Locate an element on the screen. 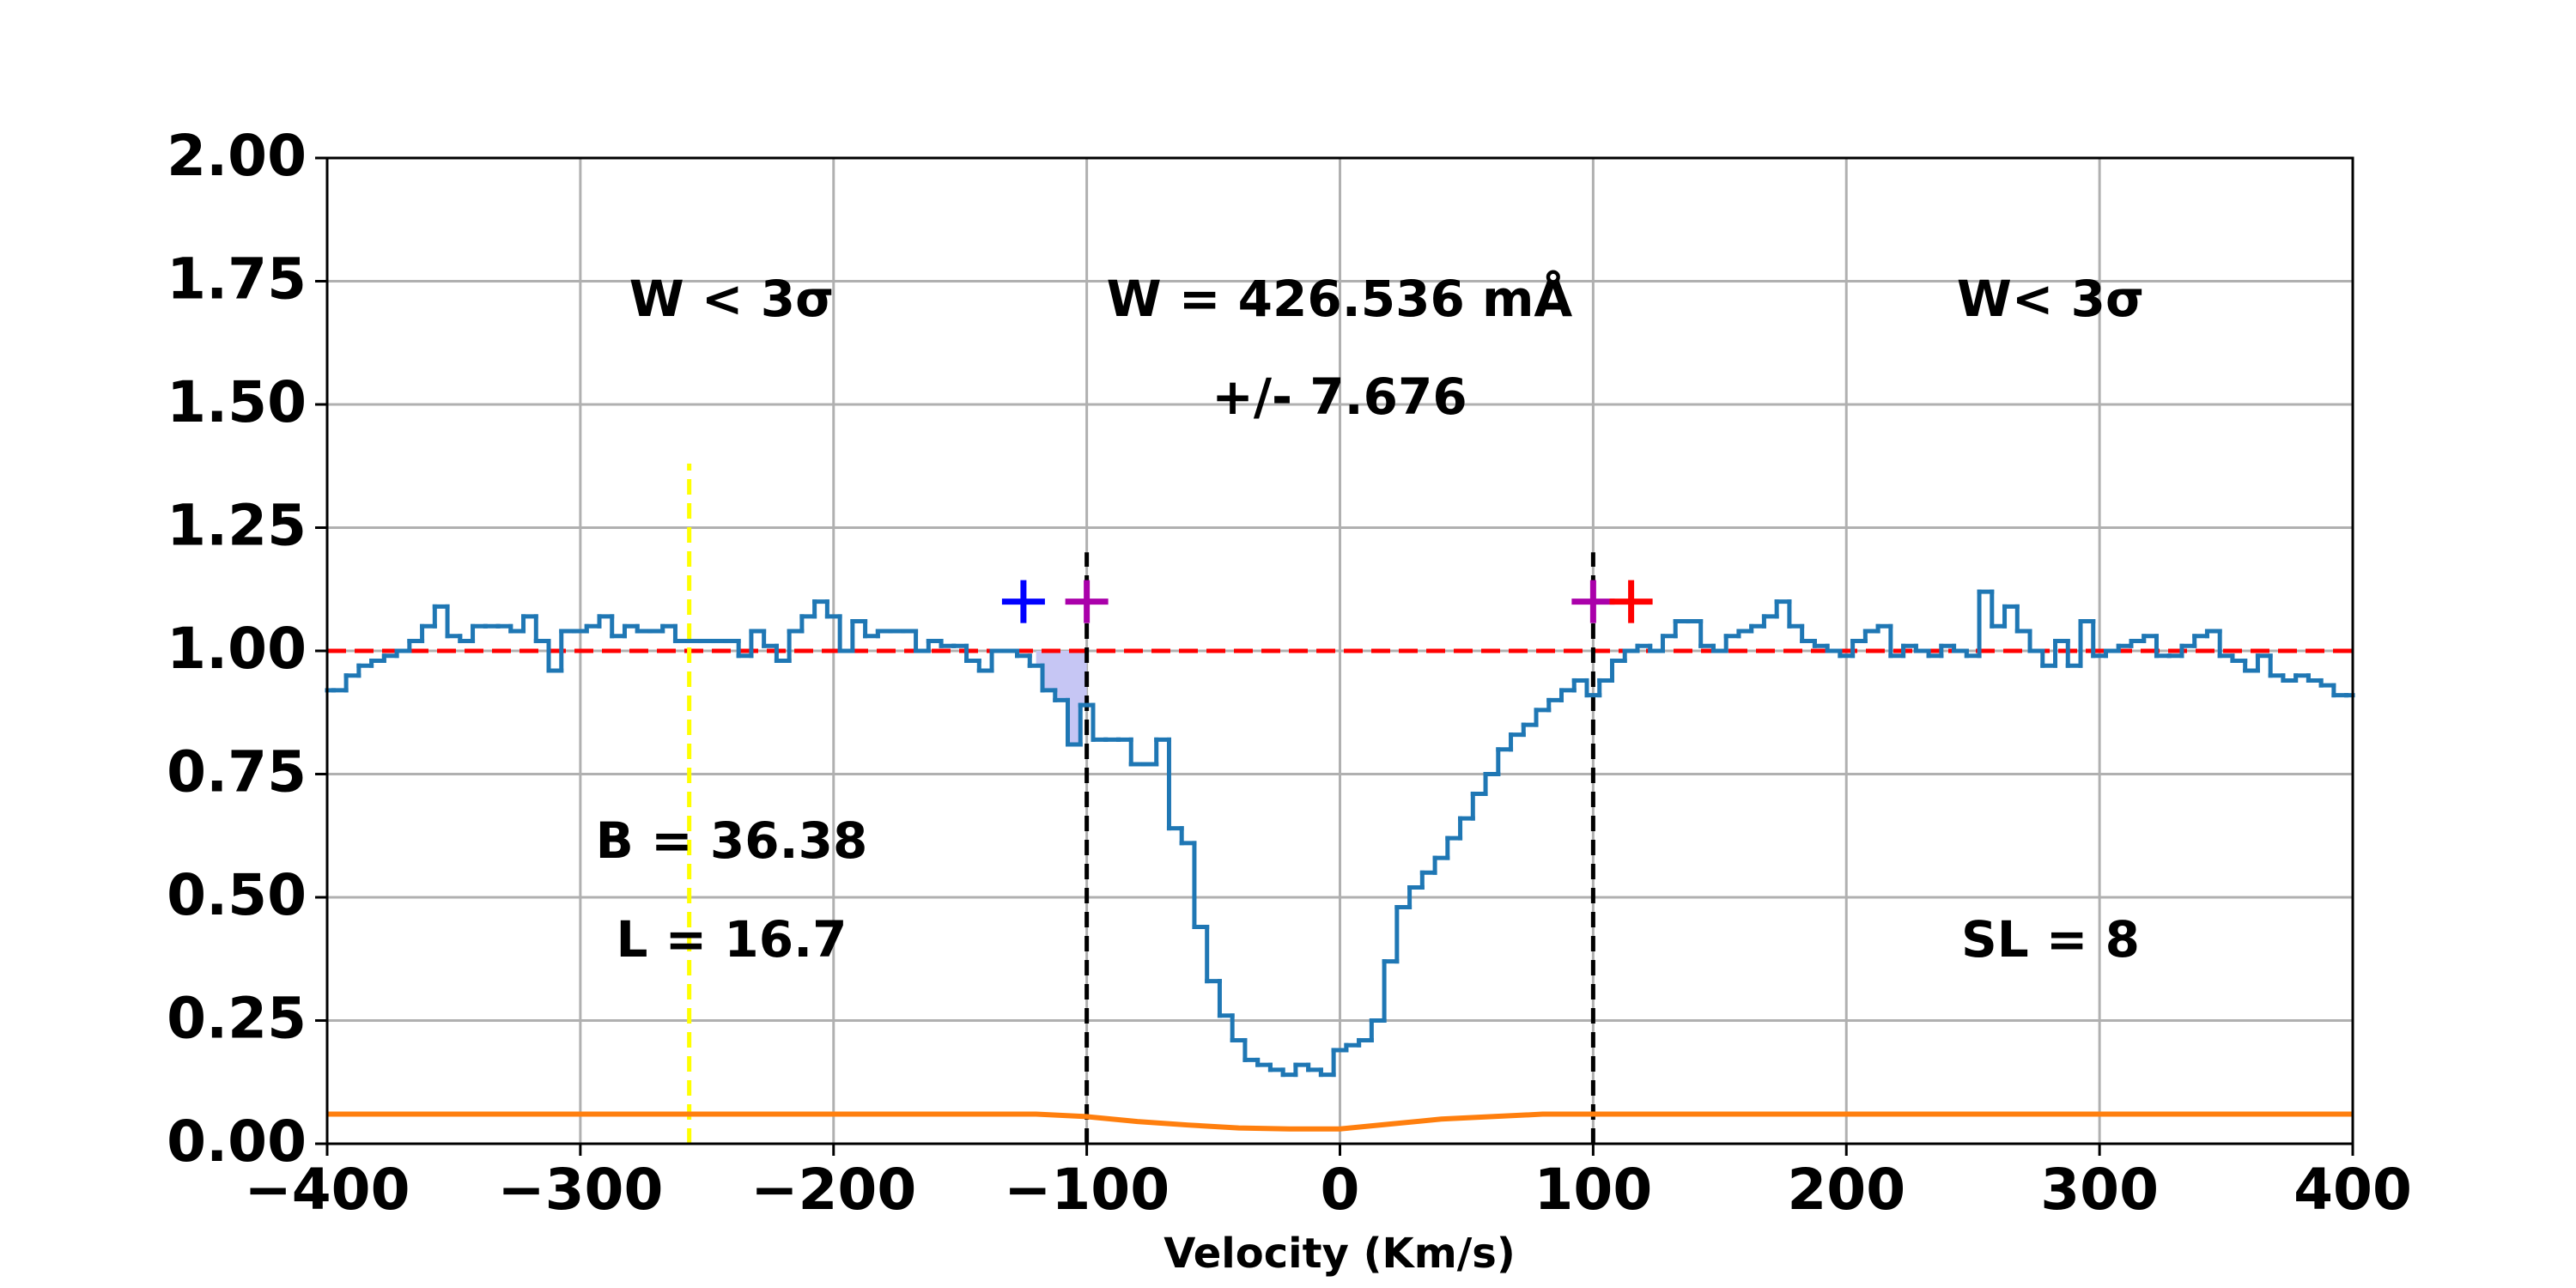 The width and height of the screenshot is (2576, 1288). y-tick-label: 1.75 is located at coordinates (237, 280).